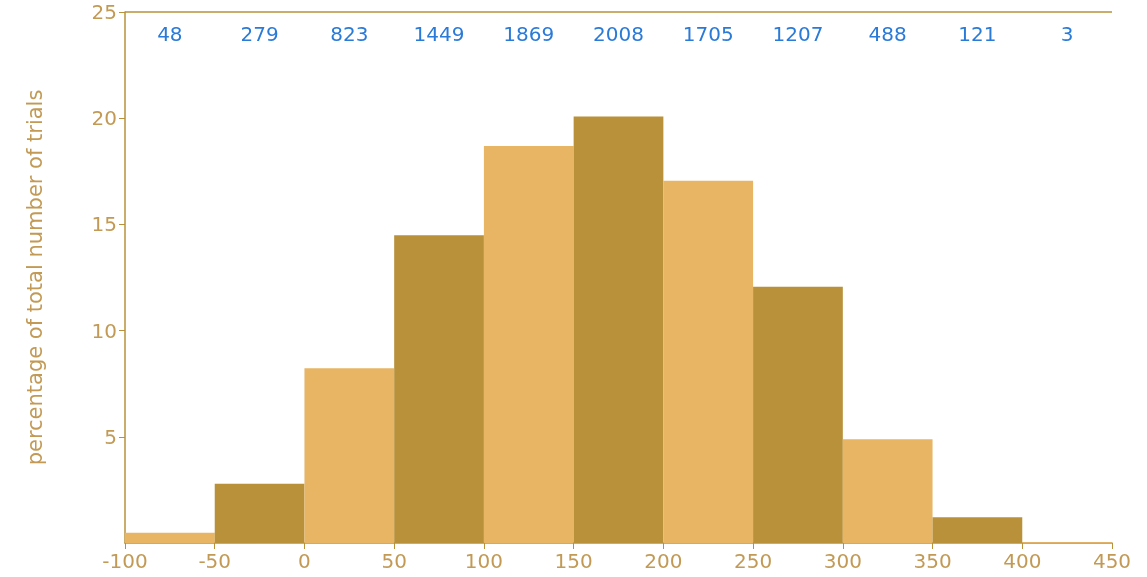  Describe the element at coordinates (439, 34) in the screenshot. I see `annotation: 1449` at that location.